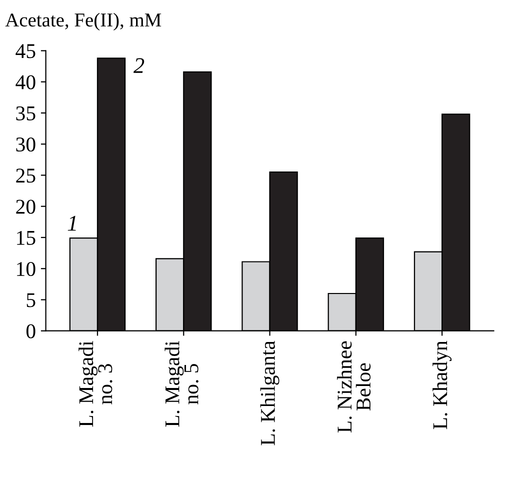 This screenshot has height=483, width=509. I want to click on y-tick-label: 15, so click(26, 237).